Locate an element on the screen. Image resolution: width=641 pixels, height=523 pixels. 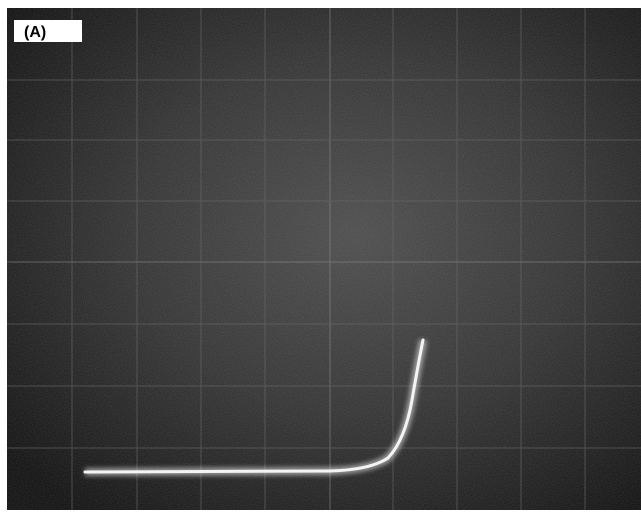
label-box is located at coordinates (48, 31).